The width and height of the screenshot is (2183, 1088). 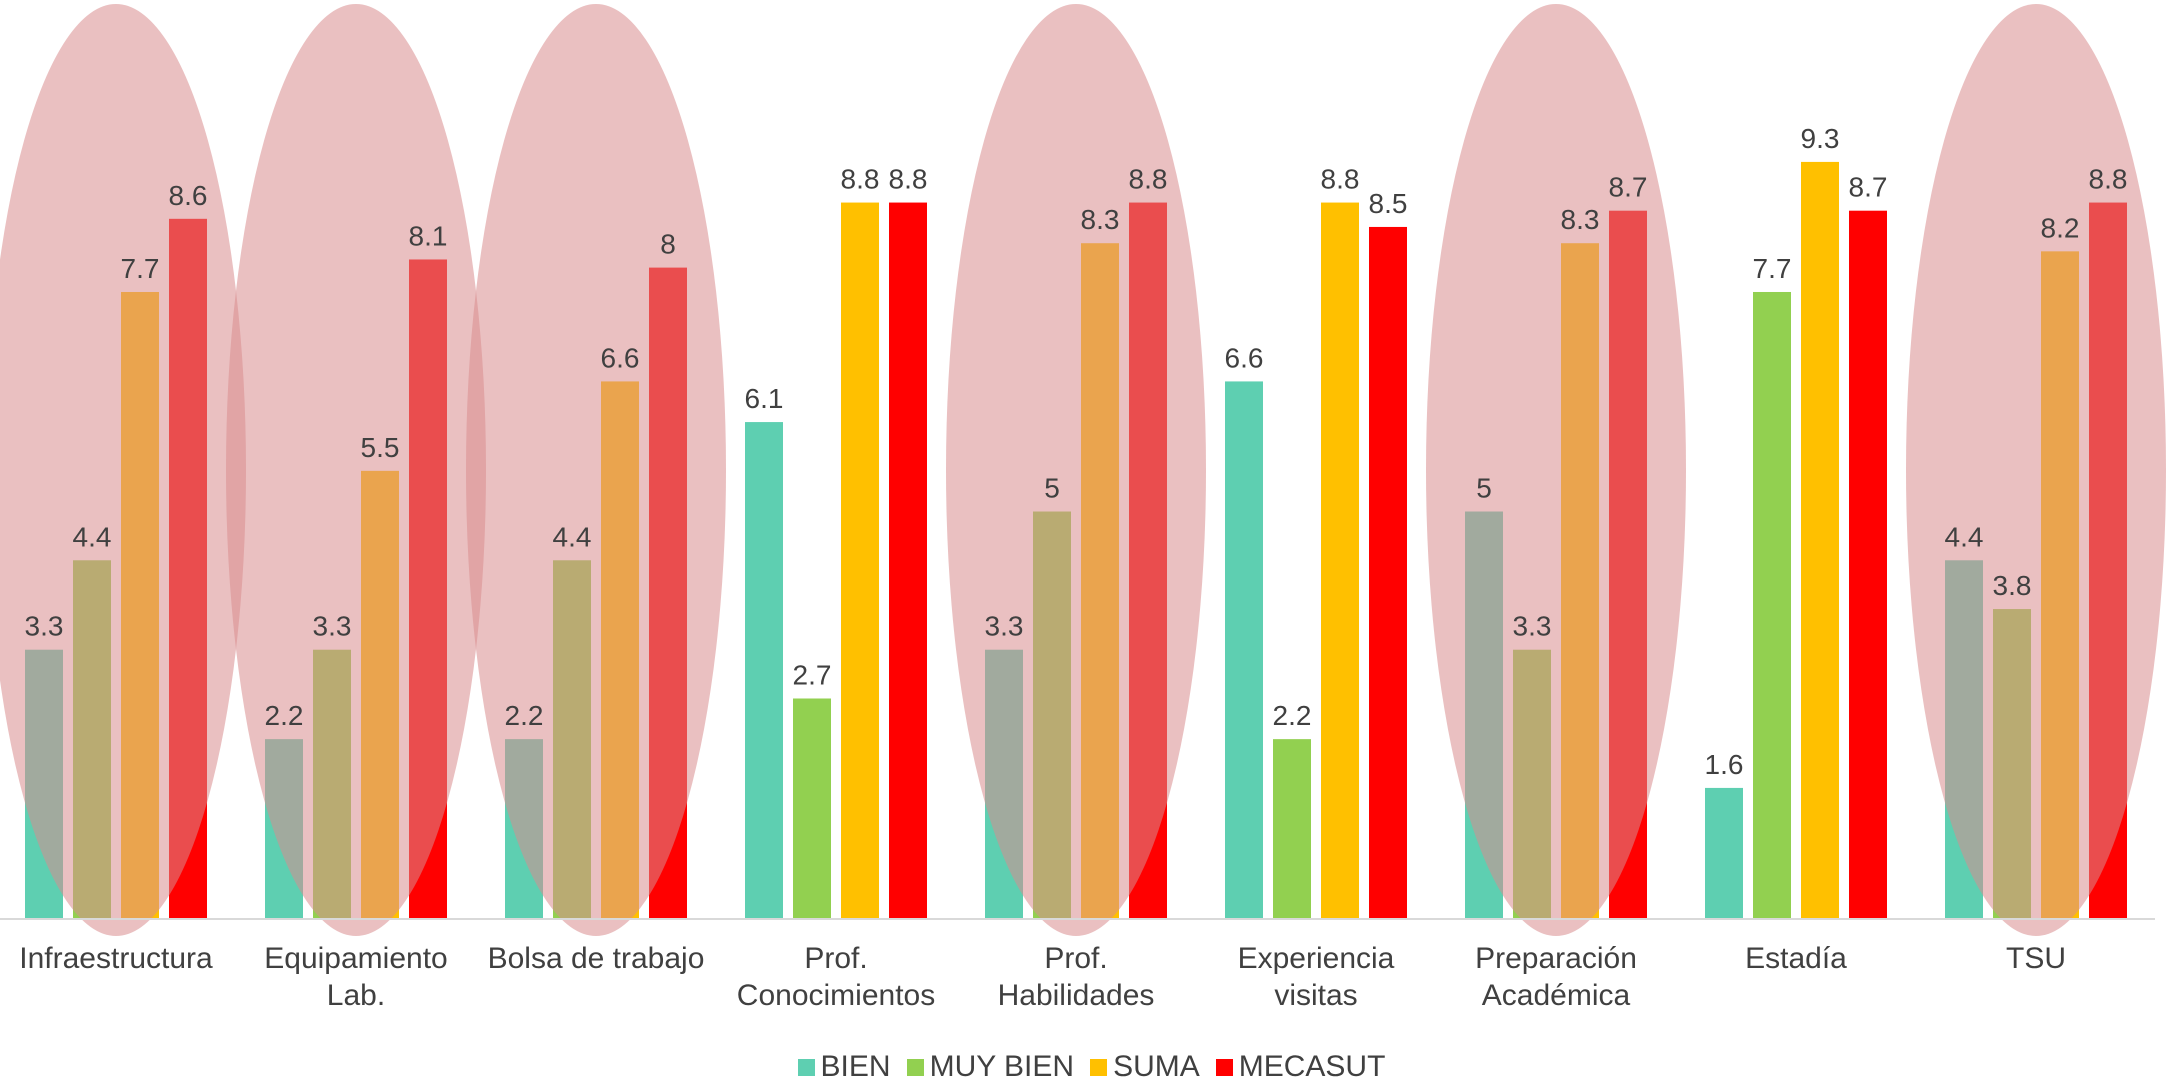 I want to click on value-label-mecasut-3: 8.8, so click(x=908, y=179).